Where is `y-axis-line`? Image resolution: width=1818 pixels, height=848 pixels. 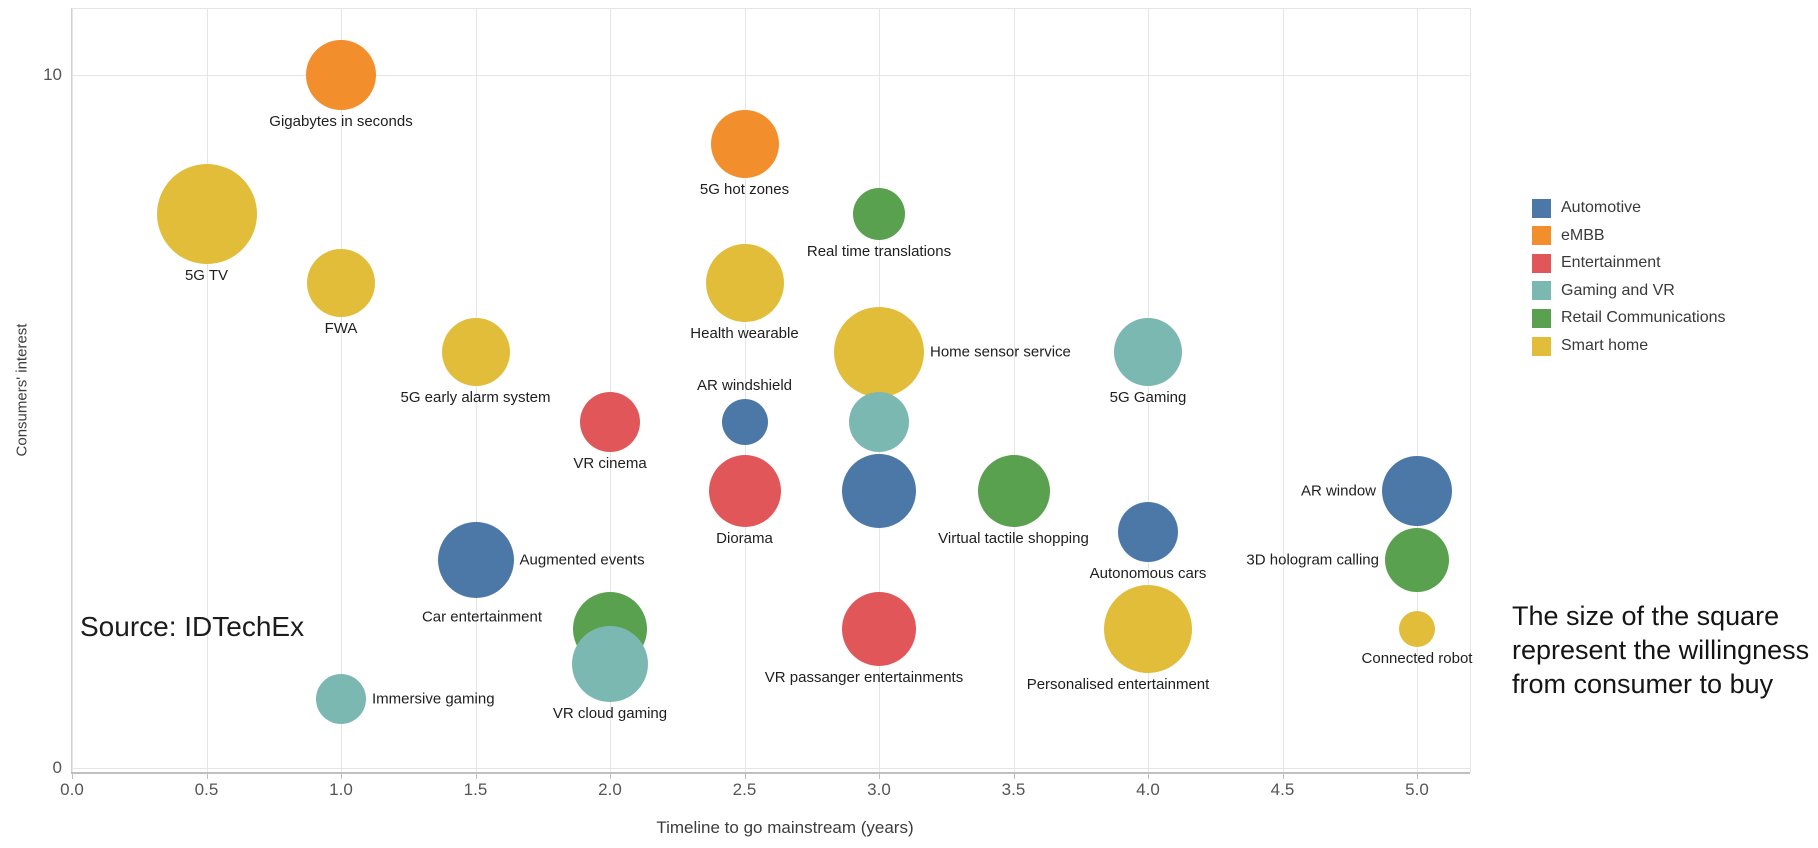 y-axis-line is located at coordinates (71, 390).